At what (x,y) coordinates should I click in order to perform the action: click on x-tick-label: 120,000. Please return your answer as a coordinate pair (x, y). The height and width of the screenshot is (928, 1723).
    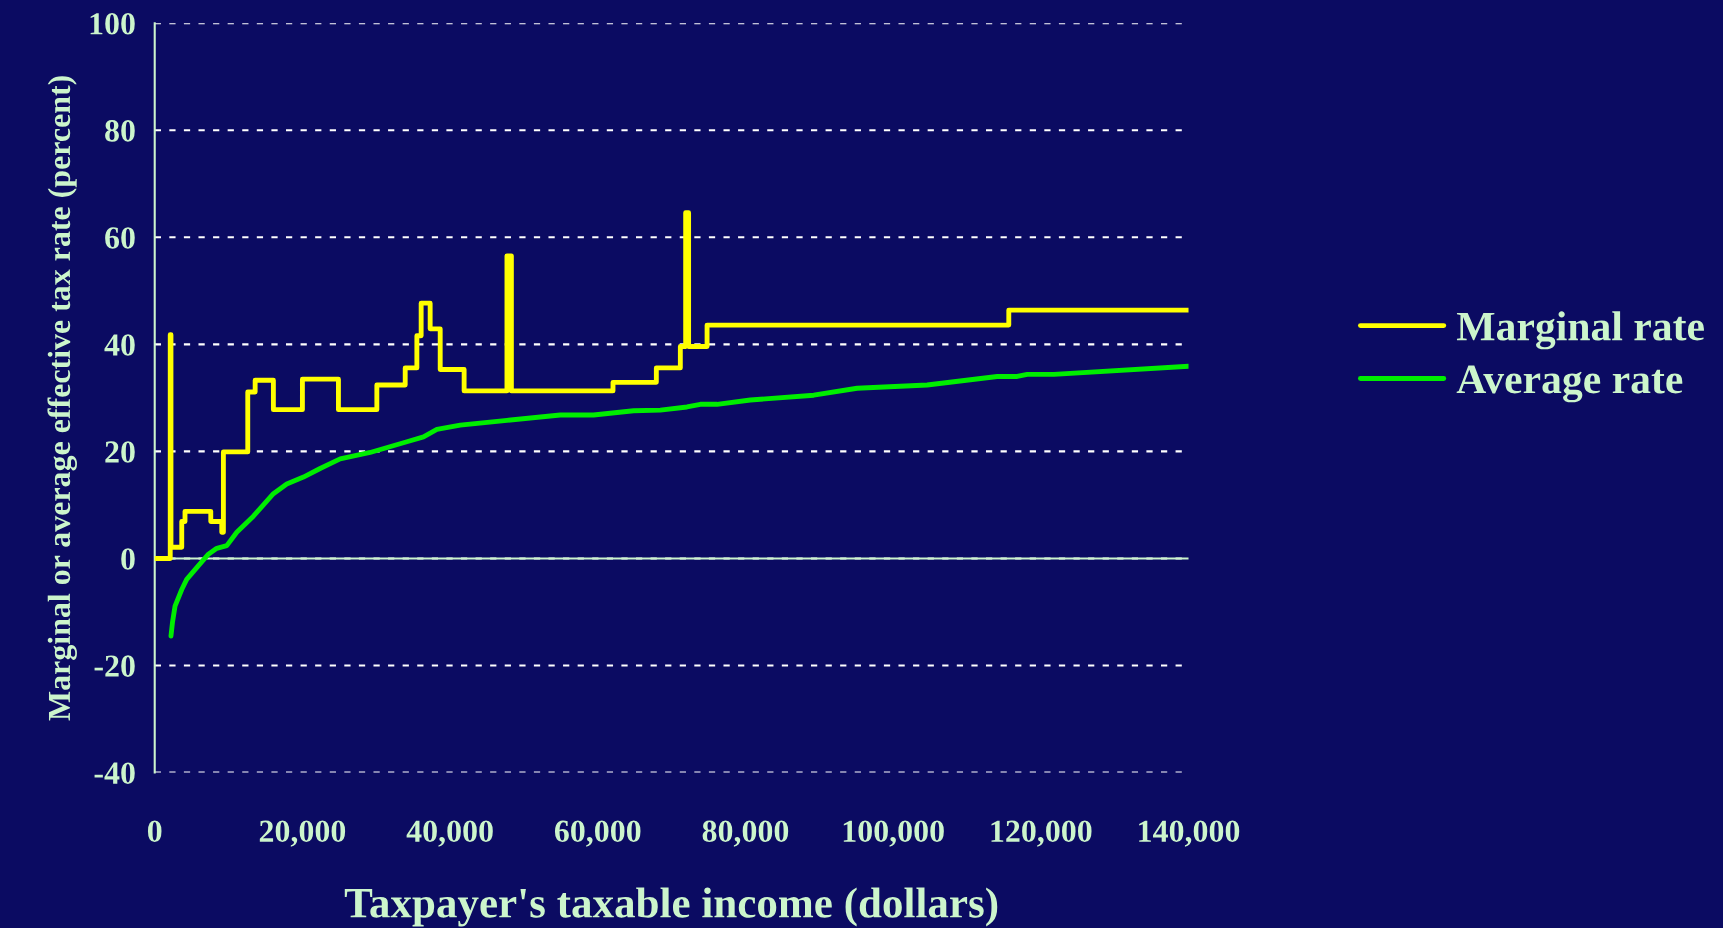
    Looking at the image, I should click on (1041, 833).